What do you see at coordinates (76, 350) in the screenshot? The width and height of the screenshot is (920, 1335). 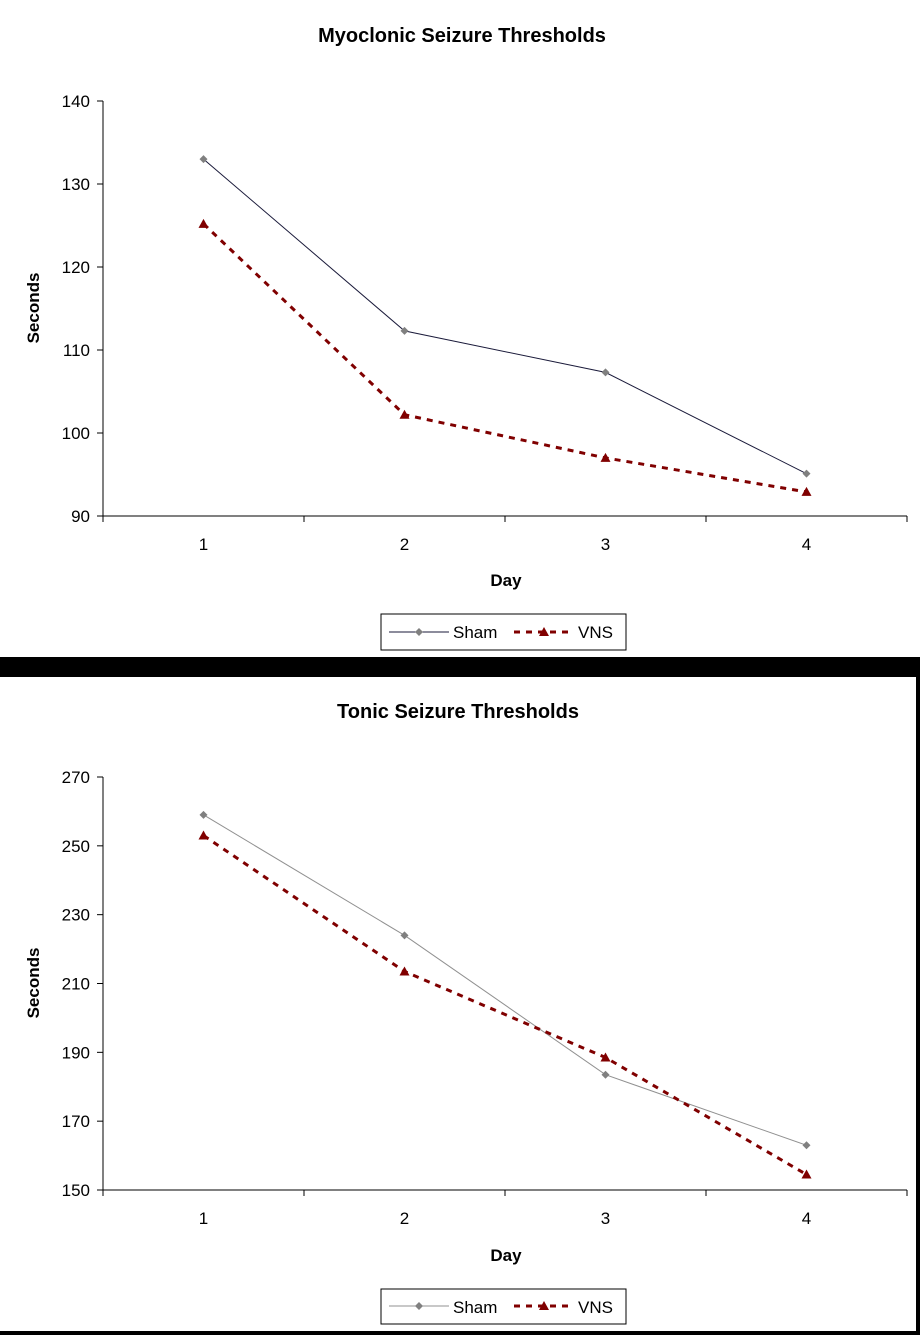 I see `y-tick-label: 110` at bounding box center [76, 350].